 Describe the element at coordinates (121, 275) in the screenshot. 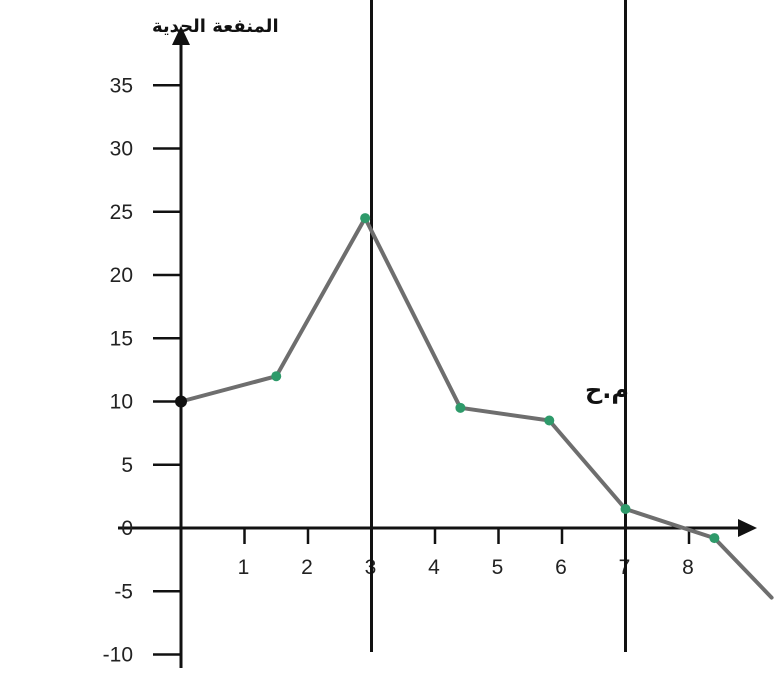

I see `y-tick-label-20: 20` at that location.